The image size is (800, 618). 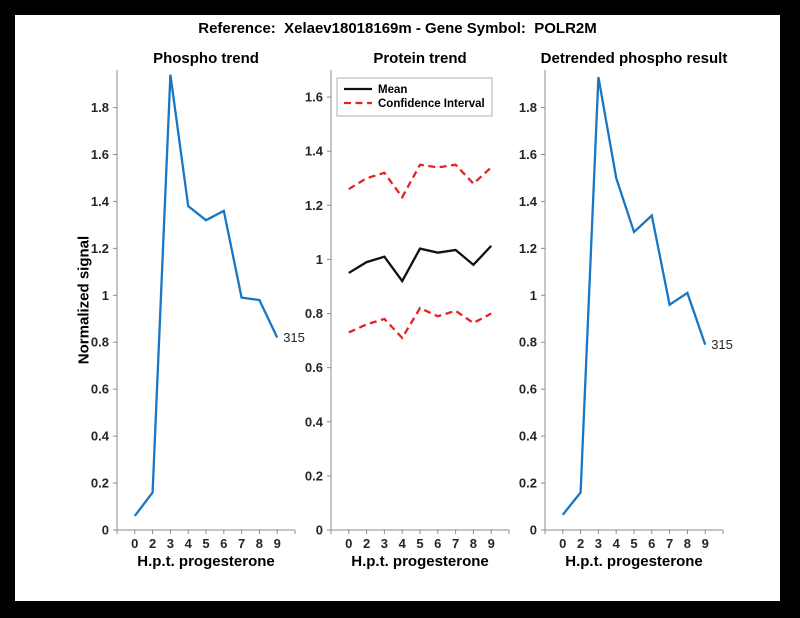 What do you see at coordinates (634, 58) in the screenshot?
I see `subplot-title: Detrended phospho result` at bounding box center [634, 58].